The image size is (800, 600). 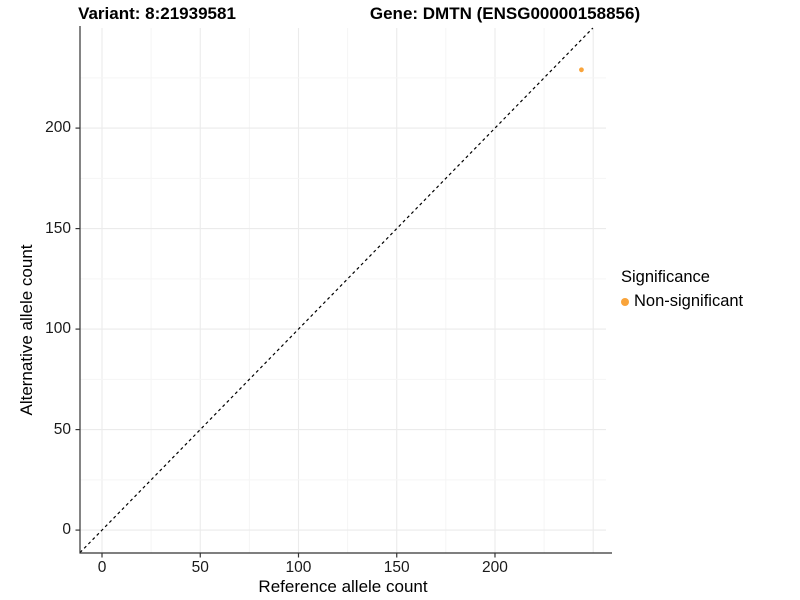 What do you see at coordinates (62, 429) in the screenshot?
I see `y-tick-label: 50` at bounding box center [62, 429].